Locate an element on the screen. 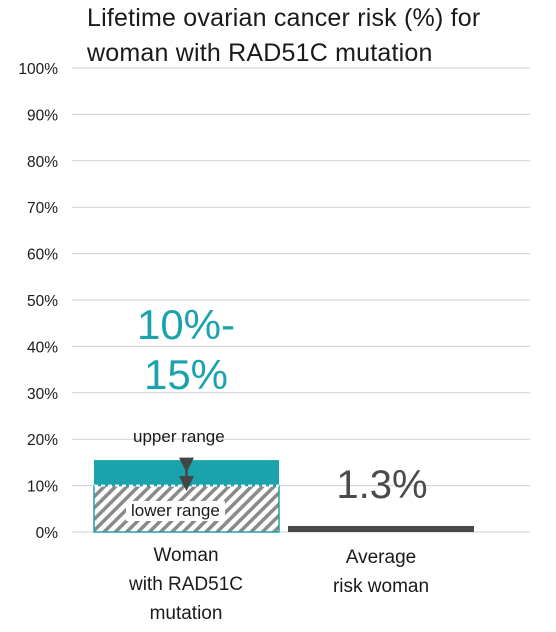 This screenshot has width=556, height=632. x-category-2-line-2: risk woman is located at coordinates (381, 586).